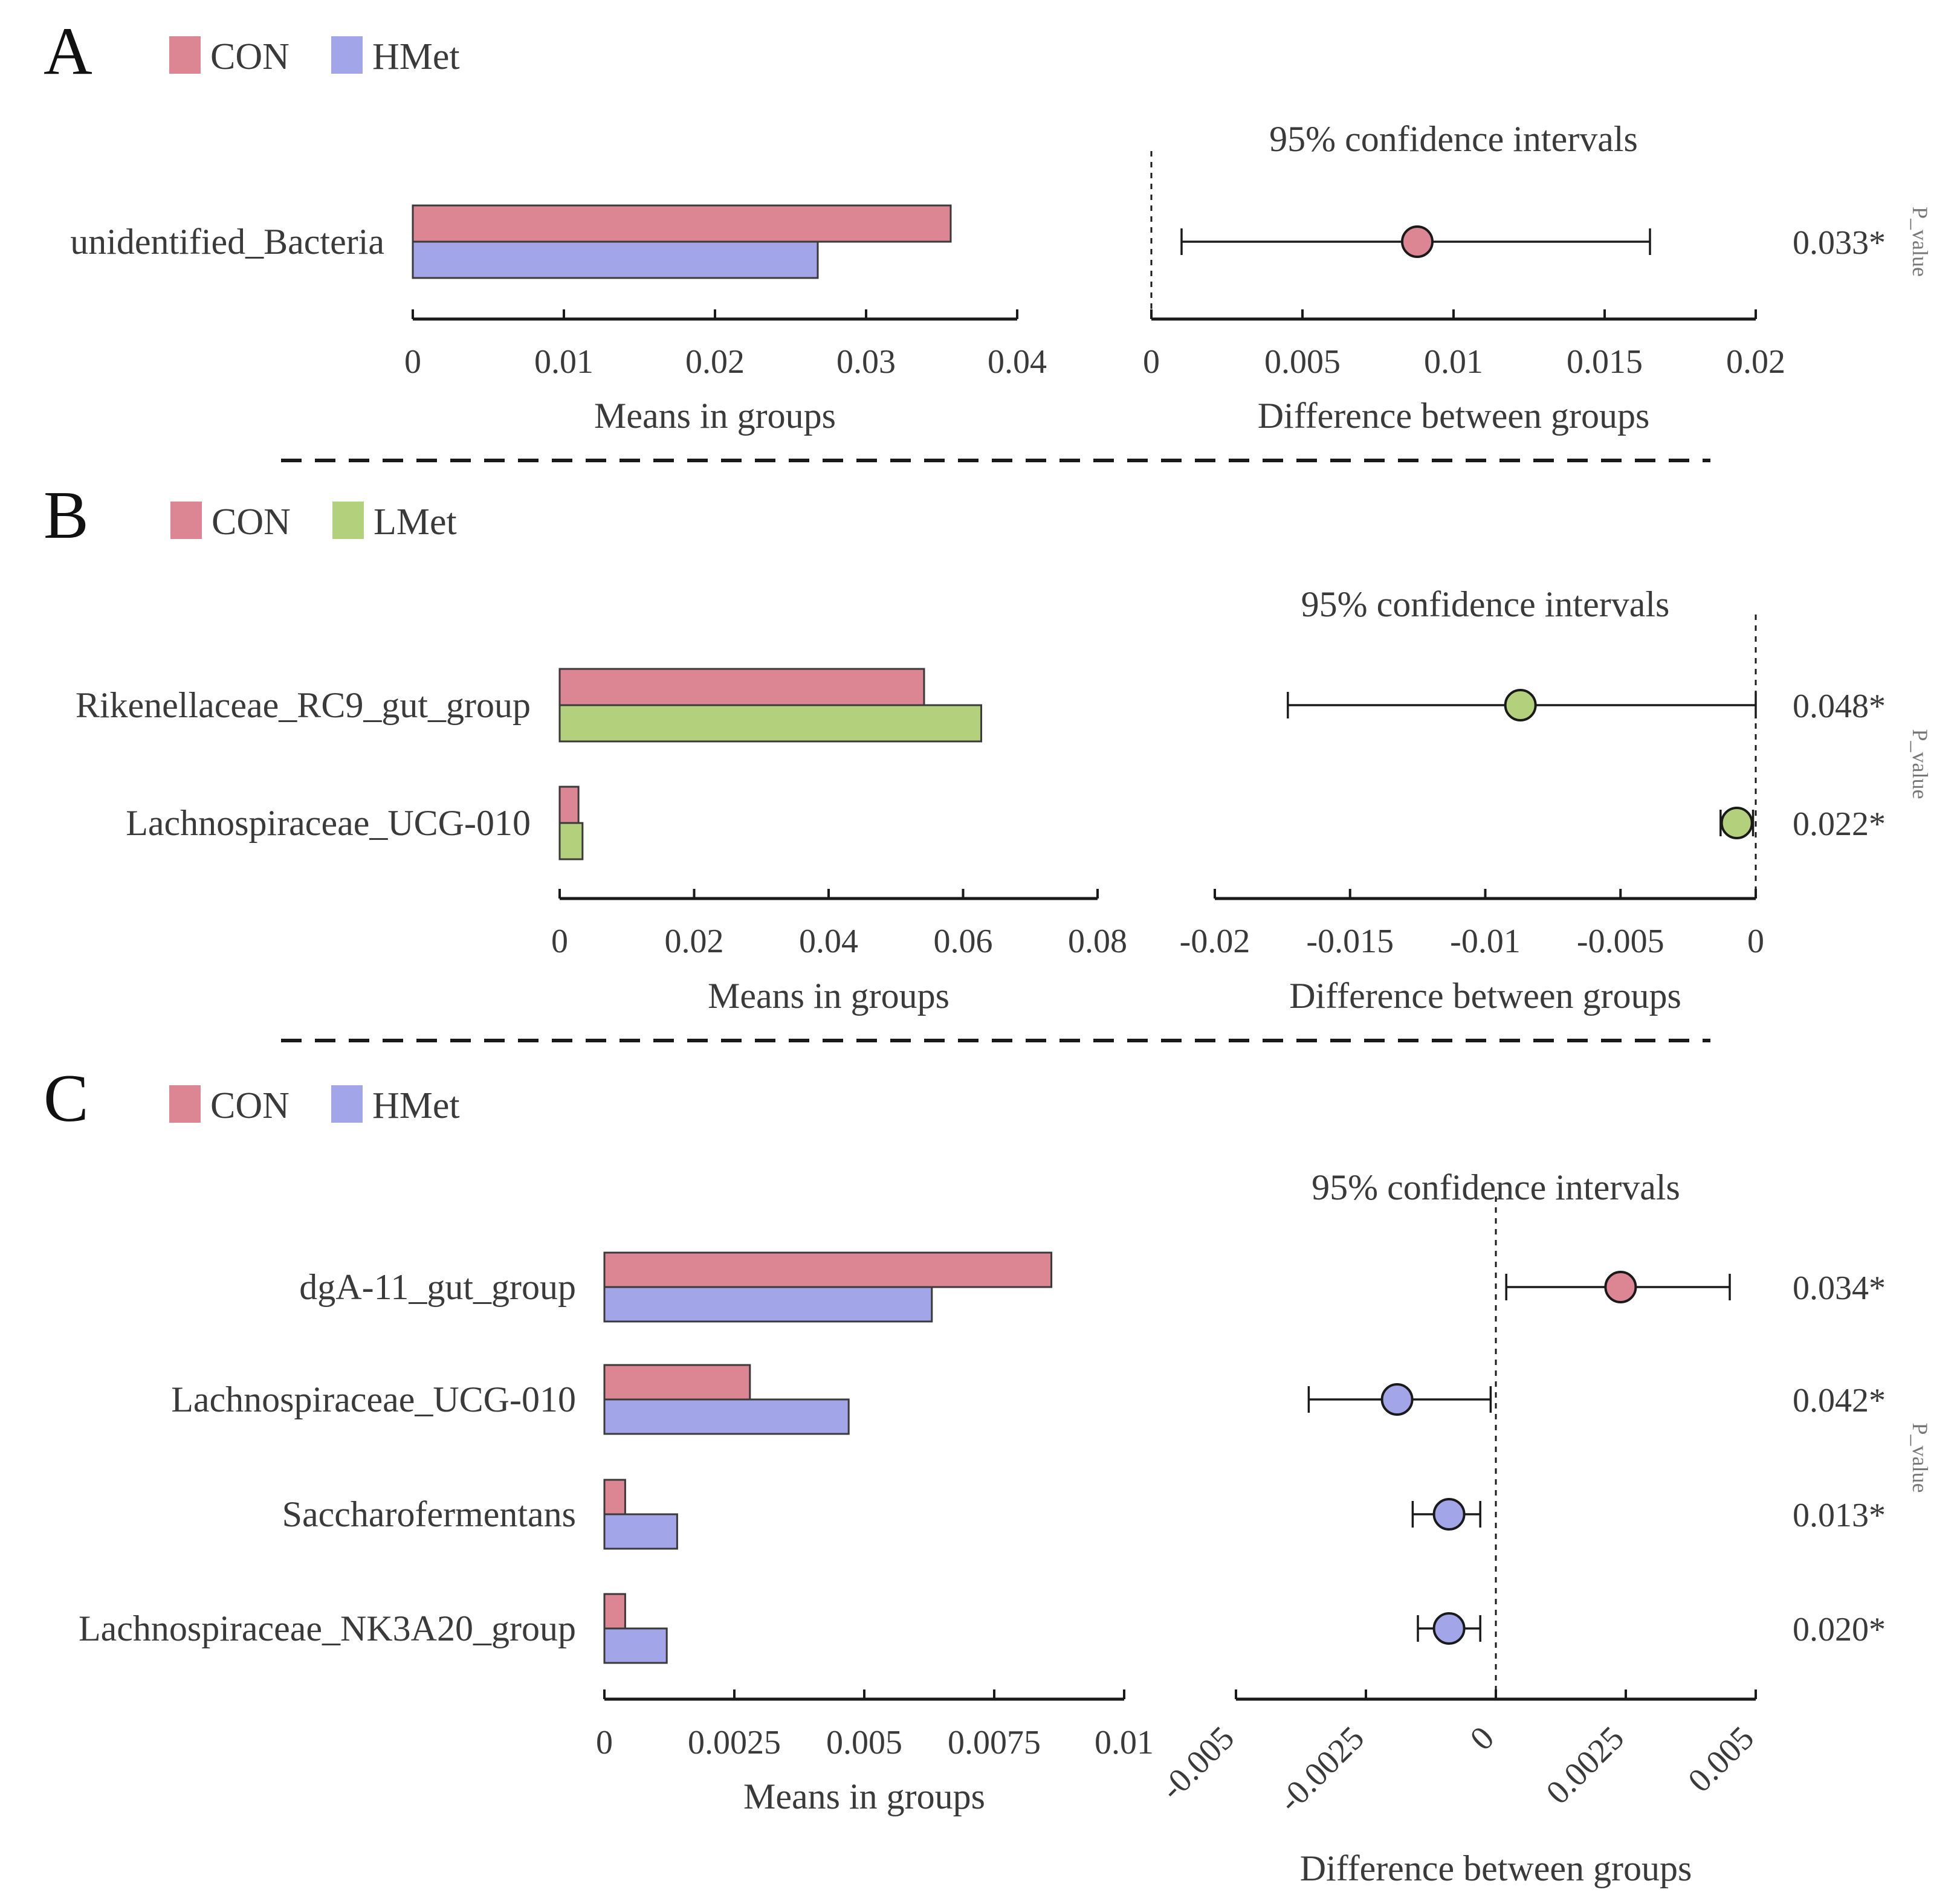  I want to click on means-tick-label: 0.08, so click(1097, 942).